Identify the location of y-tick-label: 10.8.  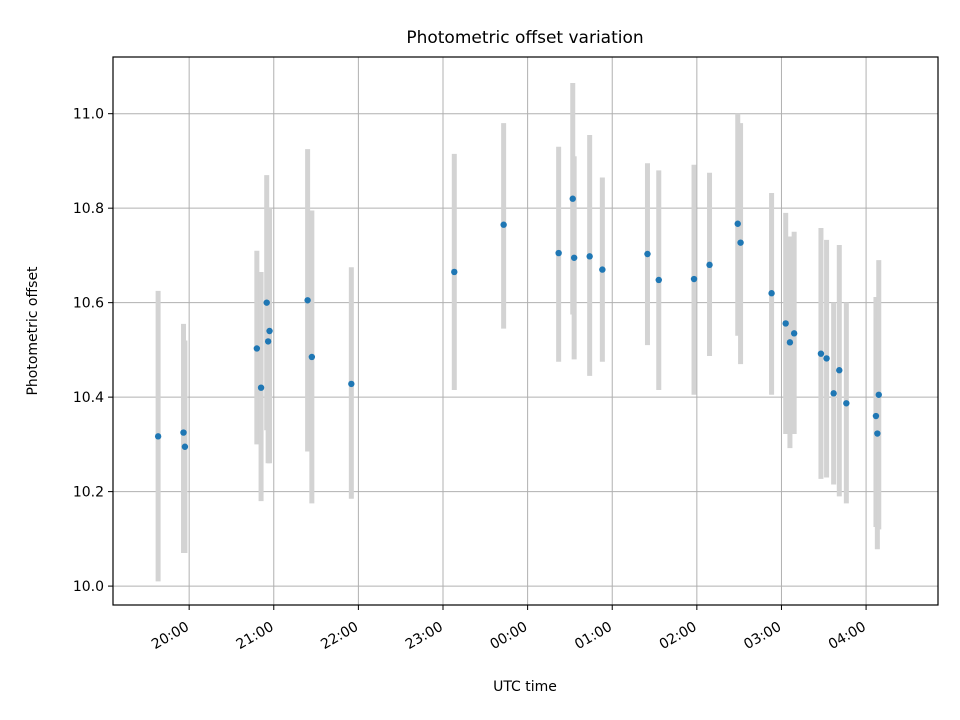
(88, 209).